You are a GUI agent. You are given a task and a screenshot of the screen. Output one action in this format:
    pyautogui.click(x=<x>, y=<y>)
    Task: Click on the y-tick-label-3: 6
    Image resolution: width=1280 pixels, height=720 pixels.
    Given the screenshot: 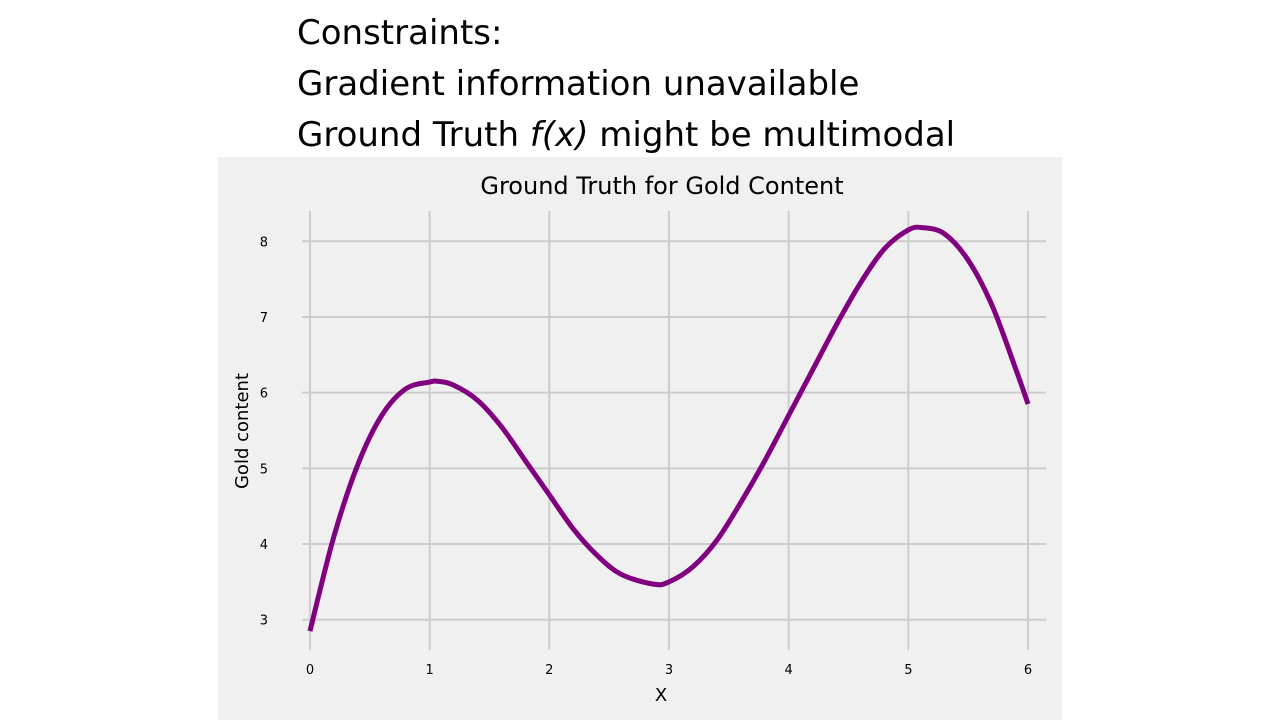 What is the action you would take?
    pyautogui.click(x=264, y=394)
    